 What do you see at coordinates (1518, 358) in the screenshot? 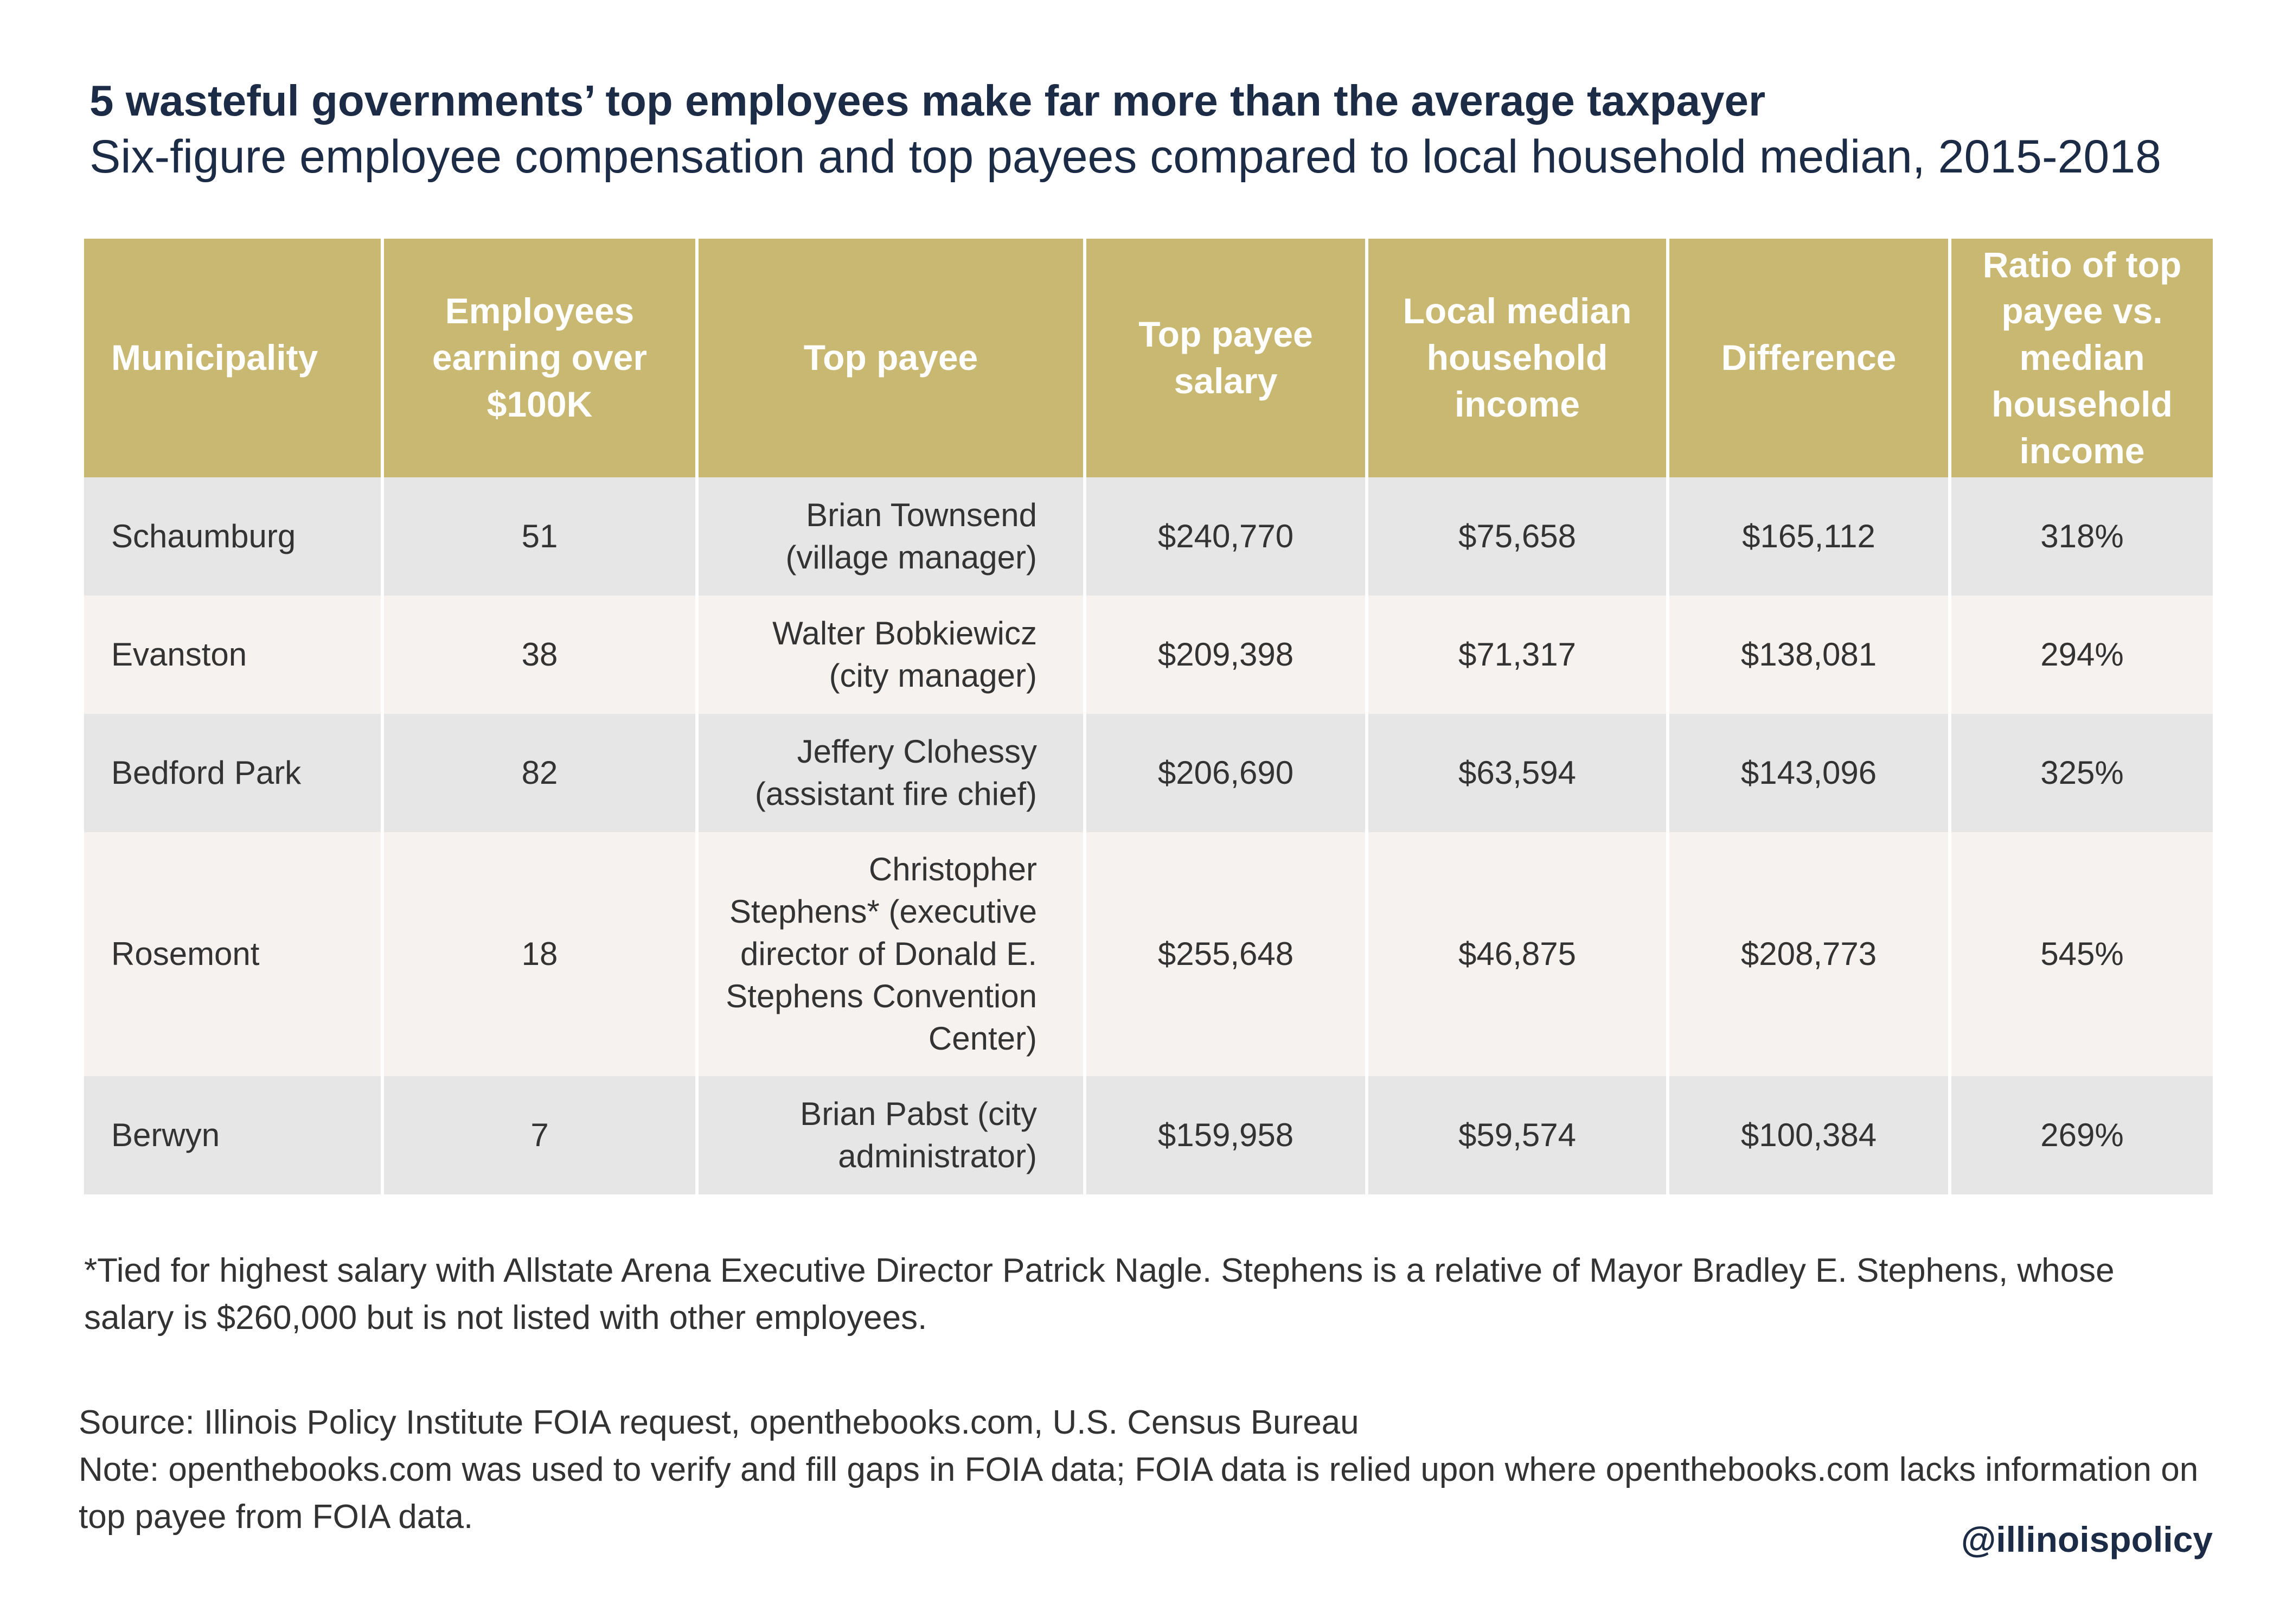
I see `column-header: Local median household income` at bounding box center [1518, 358].